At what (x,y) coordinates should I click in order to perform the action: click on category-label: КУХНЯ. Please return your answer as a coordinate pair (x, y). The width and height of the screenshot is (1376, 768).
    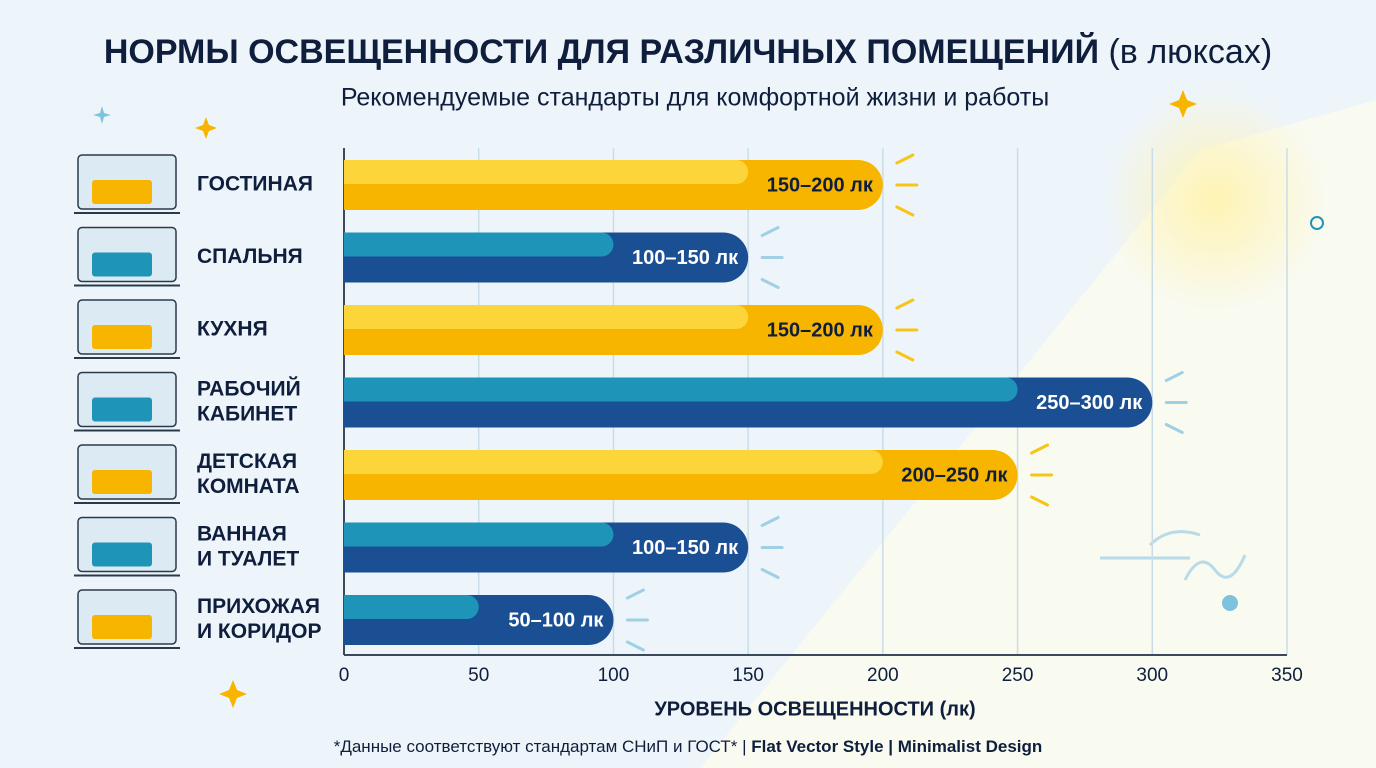
    Looking at the image, I should click on (232, 329).